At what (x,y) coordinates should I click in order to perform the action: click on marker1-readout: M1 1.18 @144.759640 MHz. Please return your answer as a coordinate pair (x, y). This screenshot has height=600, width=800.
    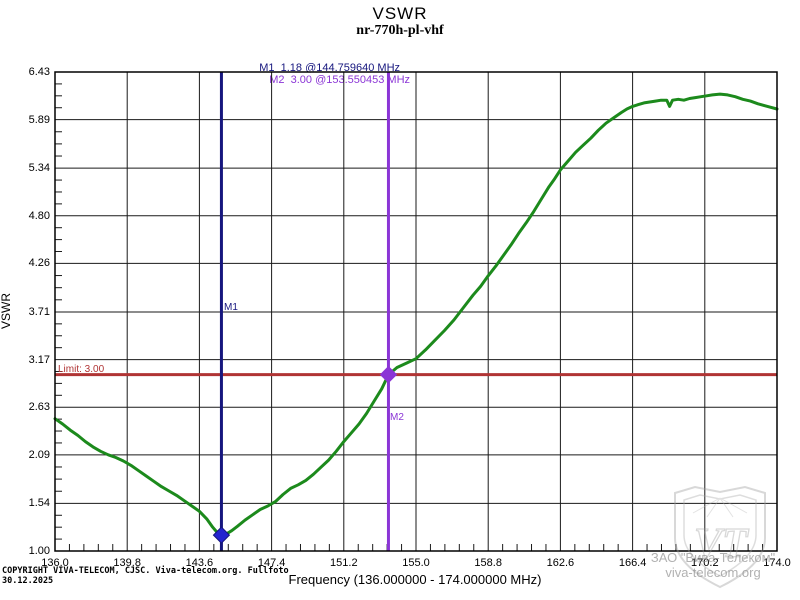
    Looking at the image, I should click on (330, 68).